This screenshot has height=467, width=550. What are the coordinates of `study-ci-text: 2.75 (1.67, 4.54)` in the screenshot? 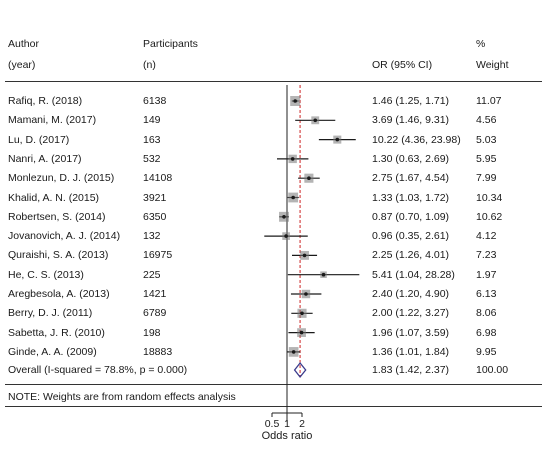 It's located at (411, 178).